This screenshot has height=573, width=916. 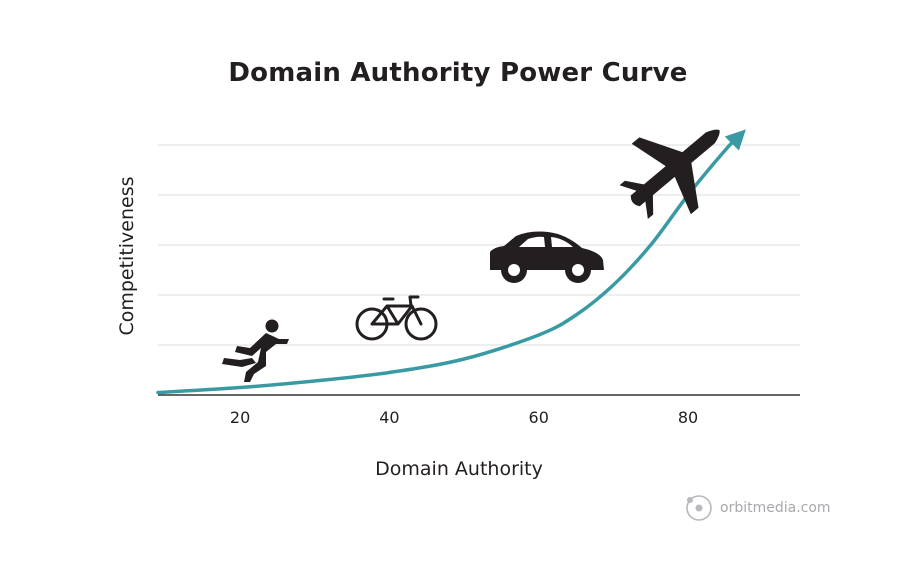 I want to click on orbit-logo-icon, so click(x=699, y=508).